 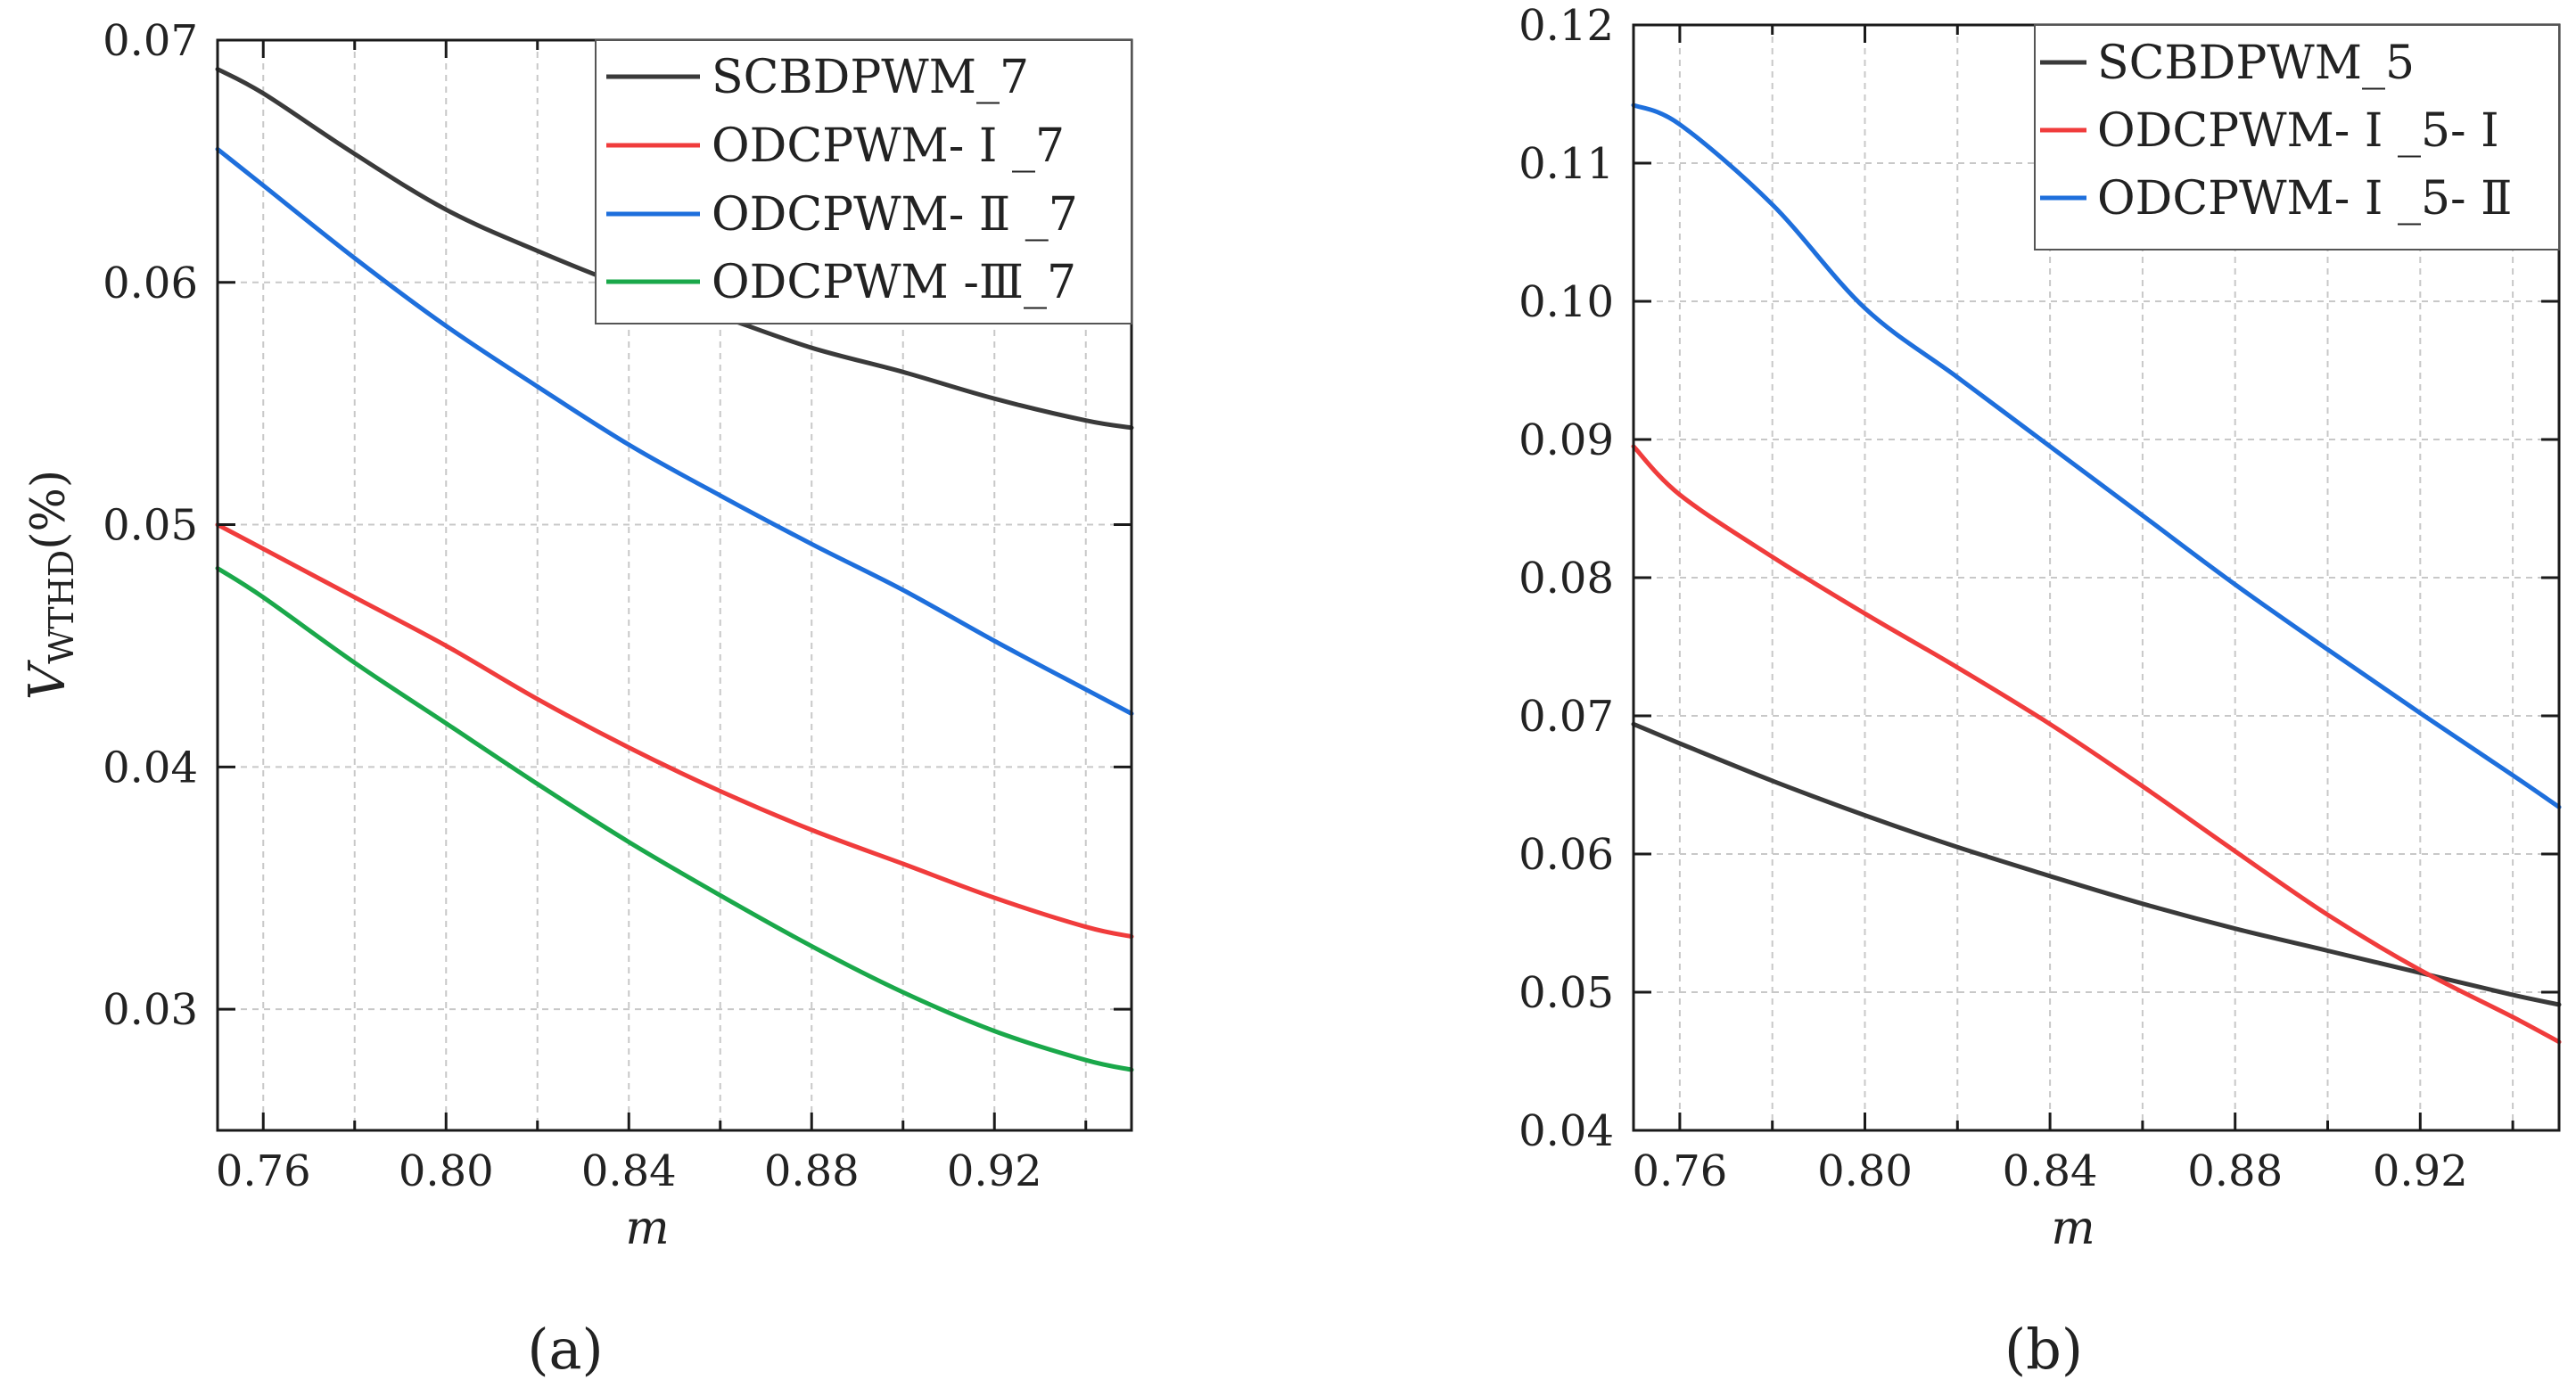 What do you see at coordinates (647, 1229) in the screenshot?
I see `panel-a-x-axis-title: m` at bounding box center [647, 1229].